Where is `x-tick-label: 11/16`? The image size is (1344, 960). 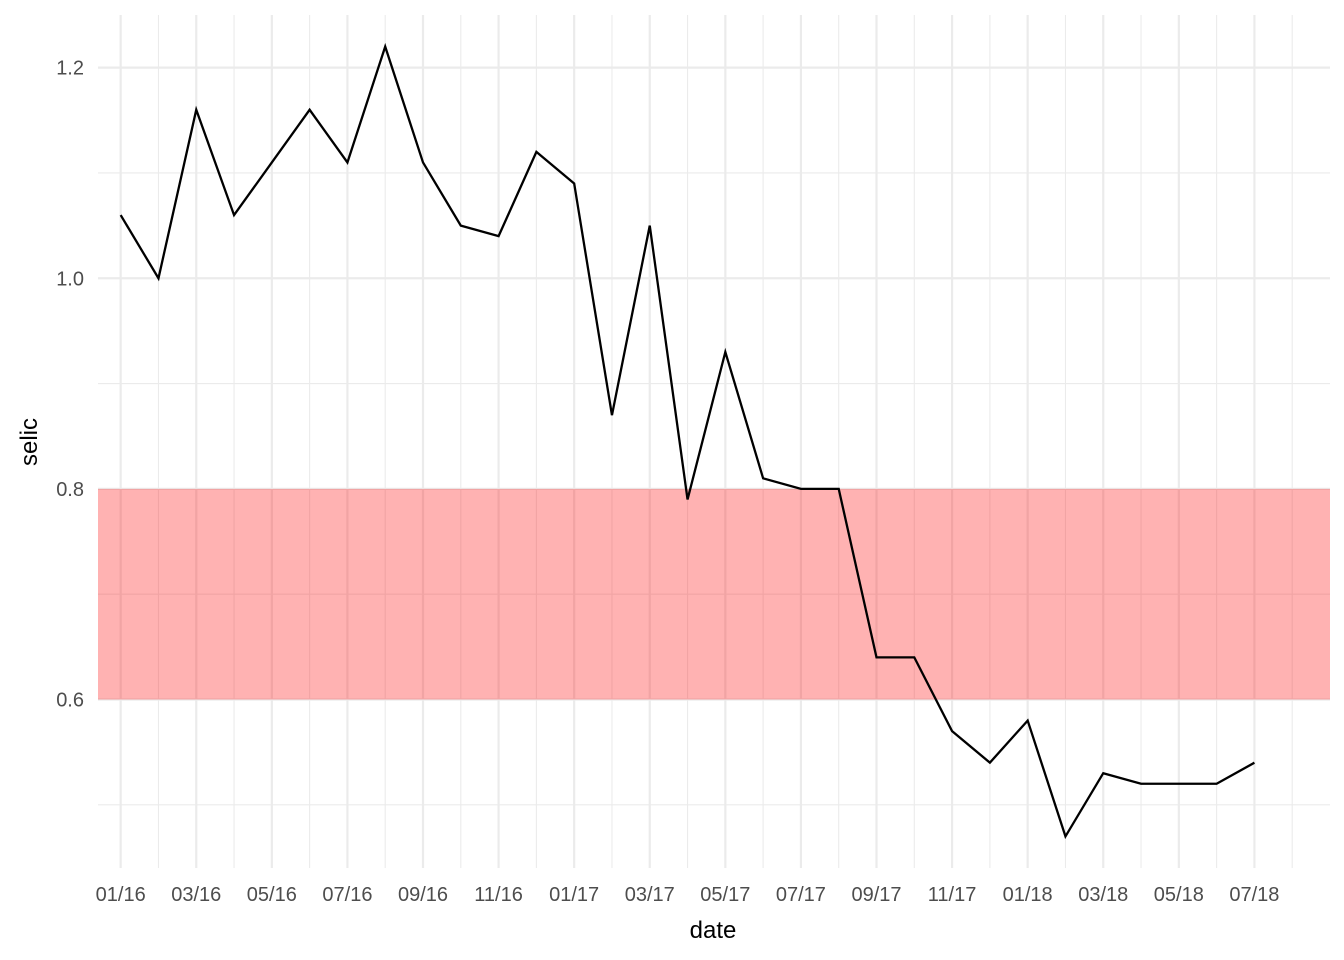
x-tick-label: 11/16 is located at coordinates (498, 895).